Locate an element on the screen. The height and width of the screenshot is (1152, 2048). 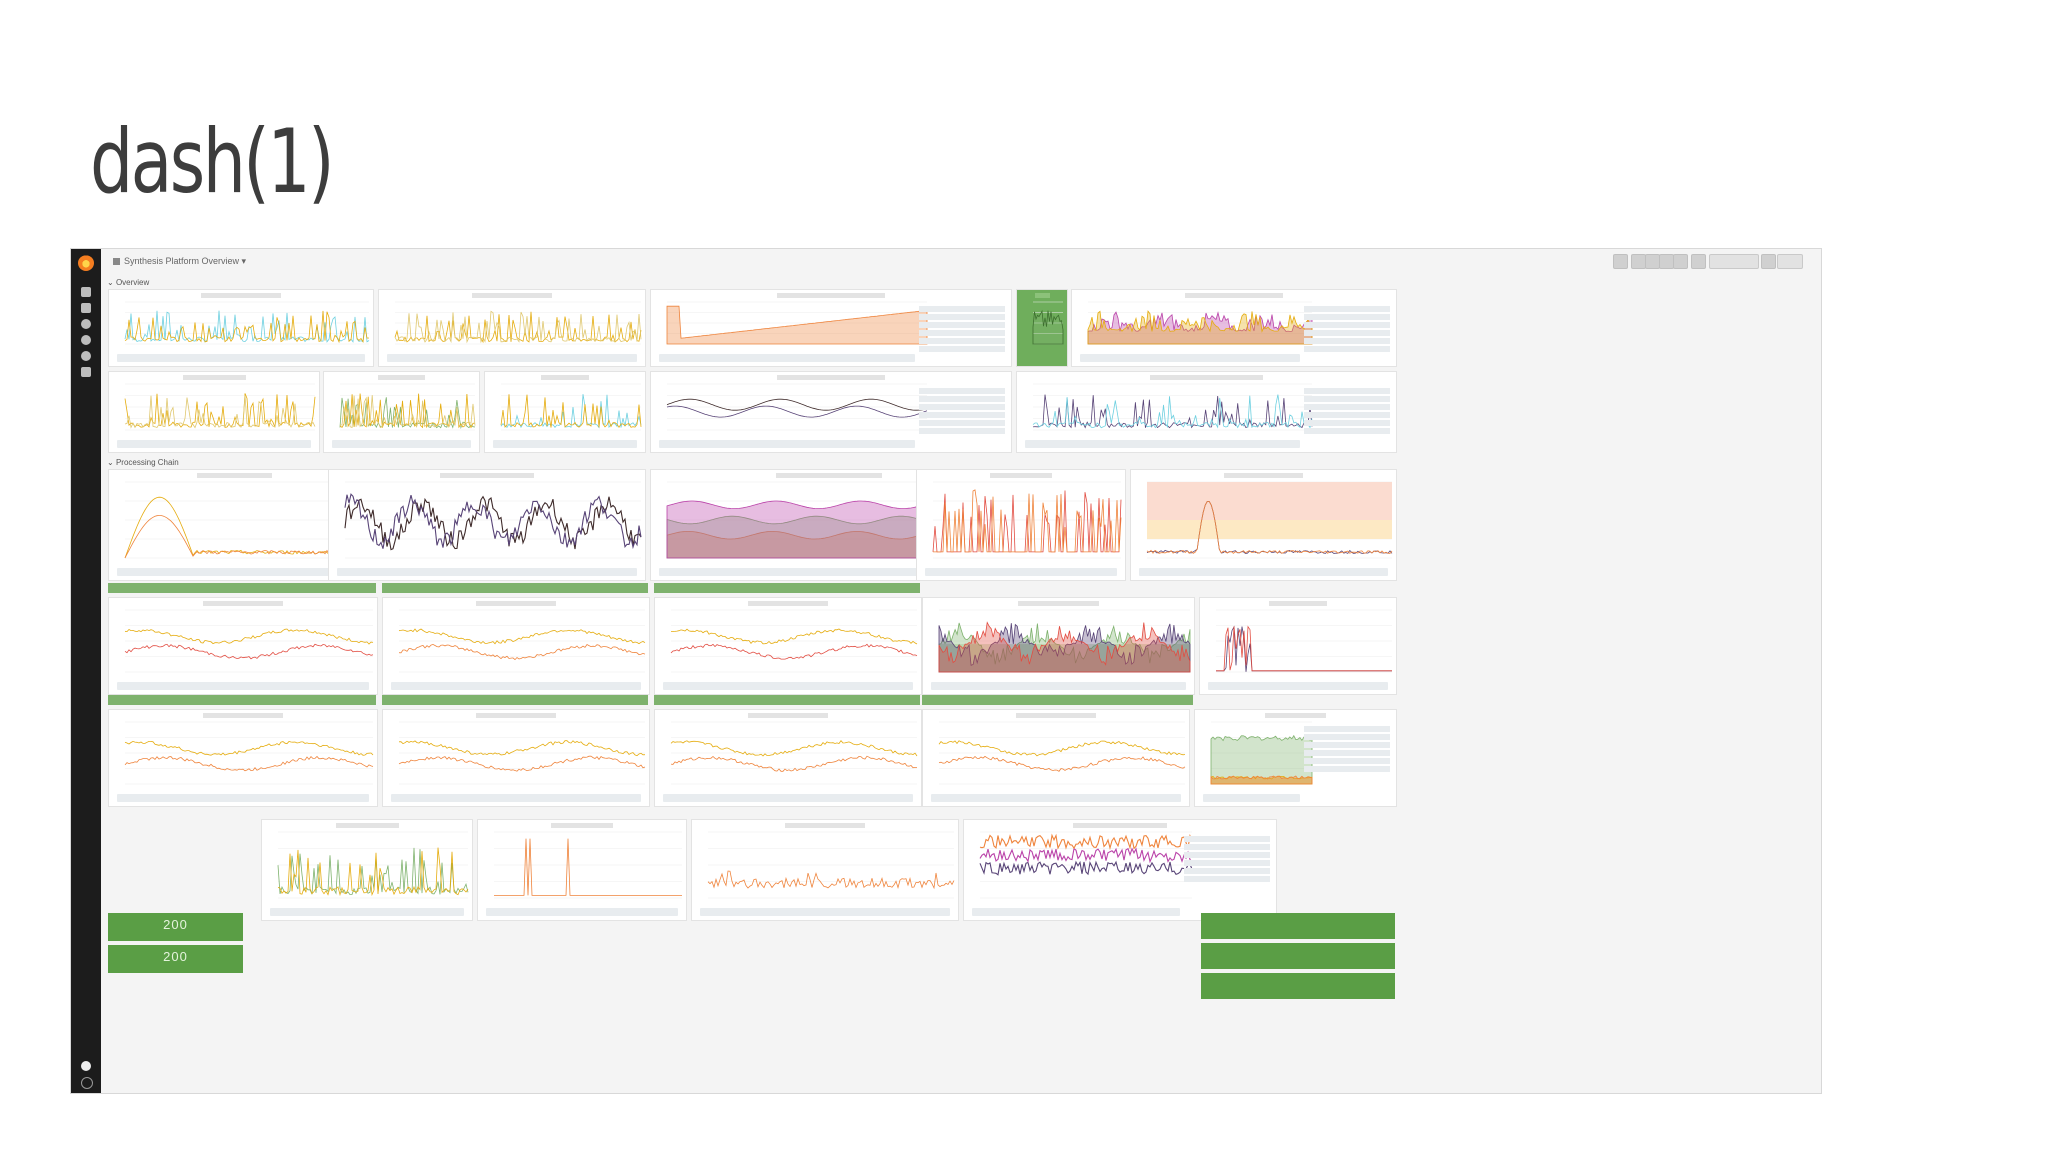
dashboards-icon is located at coordinates (86, 308).